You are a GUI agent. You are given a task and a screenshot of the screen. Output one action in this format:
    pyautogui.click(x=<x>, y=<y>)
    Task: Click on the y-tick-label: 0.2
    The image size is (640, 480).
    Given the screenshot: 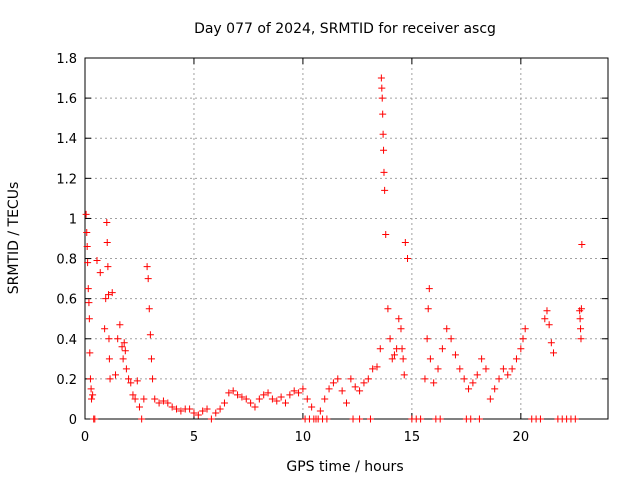 What is the action you would take?
    pyautogui.click(x=66, y=380)
    